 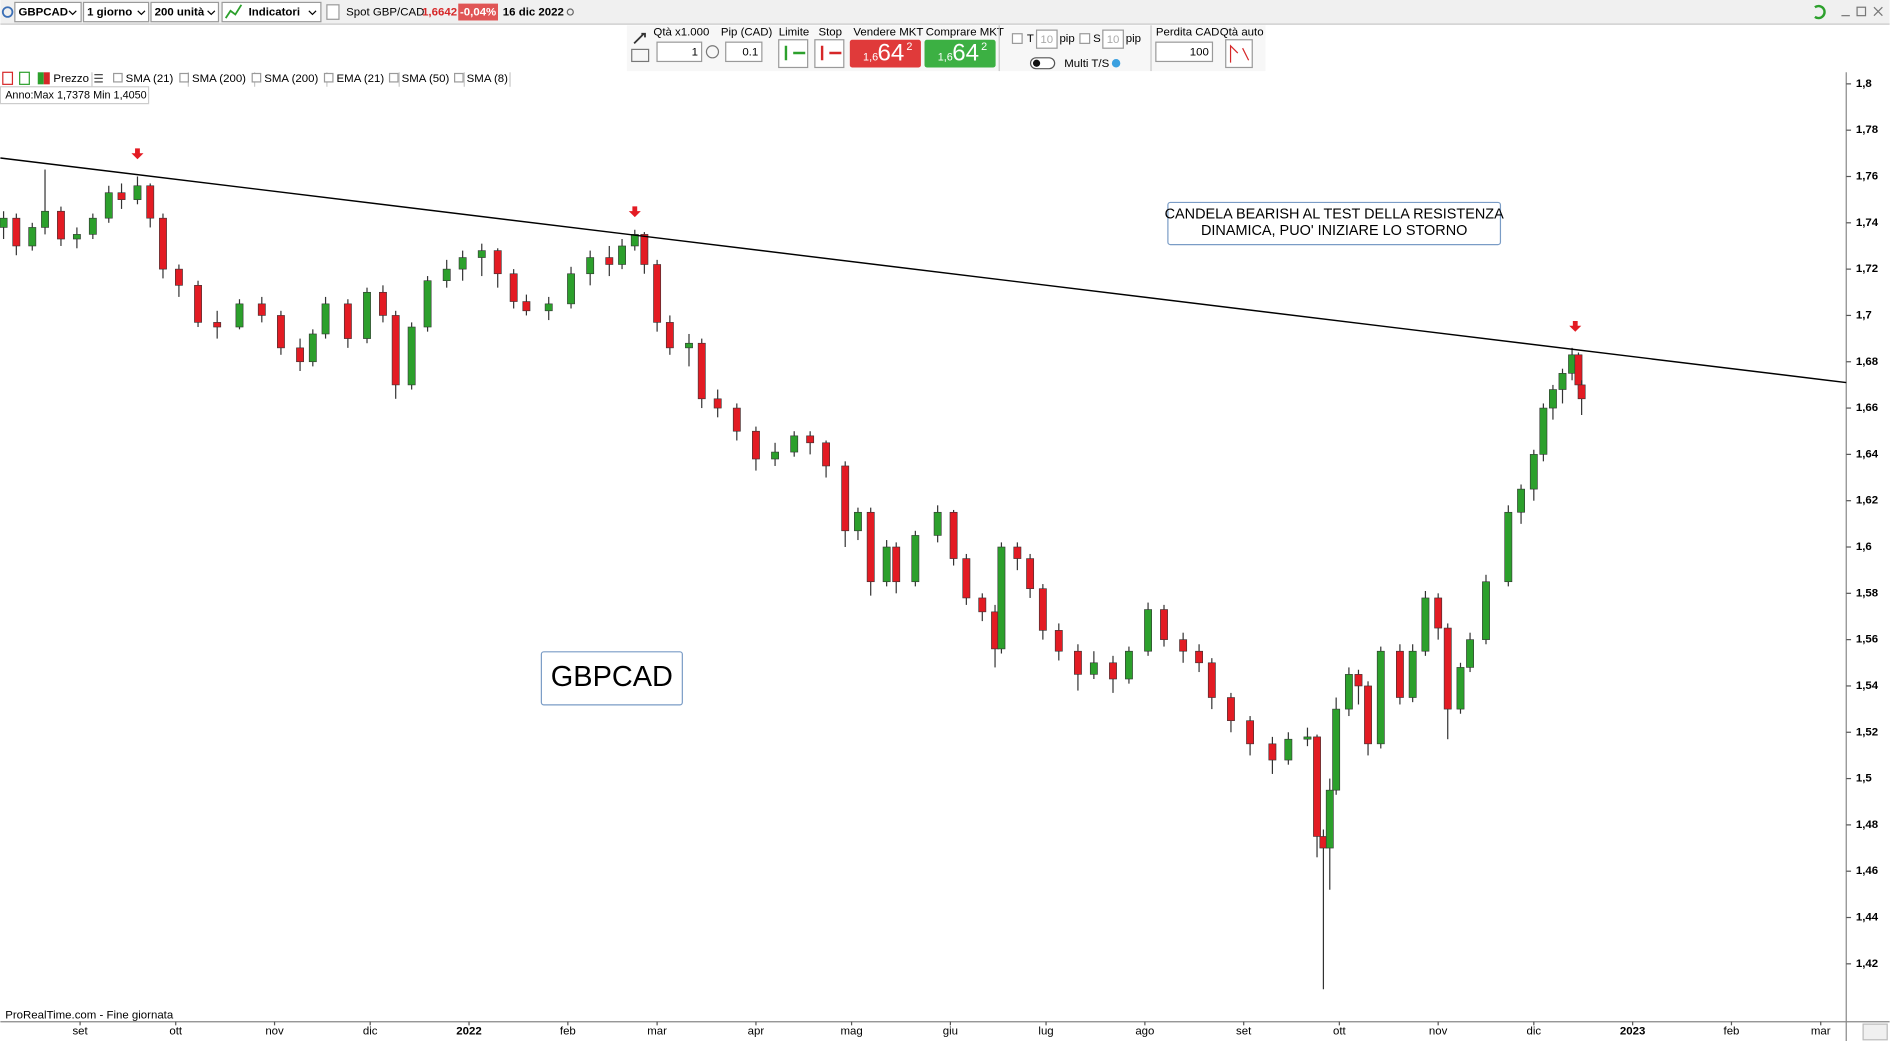 I want to click on y-tick-label: 1,48, so click(x=1867, y=825).